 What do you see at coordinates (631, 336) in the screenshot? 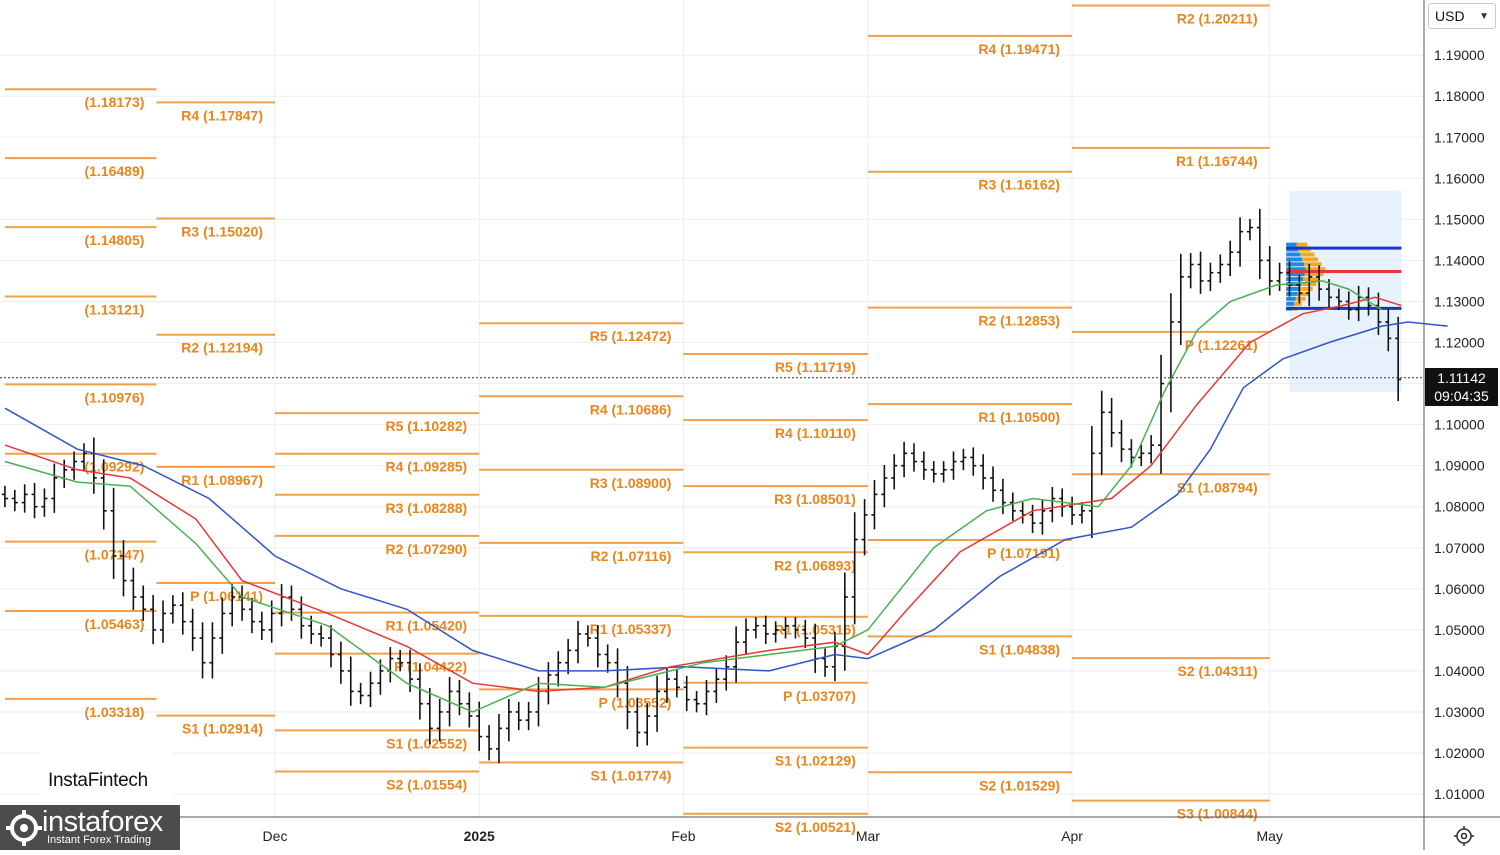
I see `pivot-label: R5 (1.12472)` at bounding box center [631, 336].